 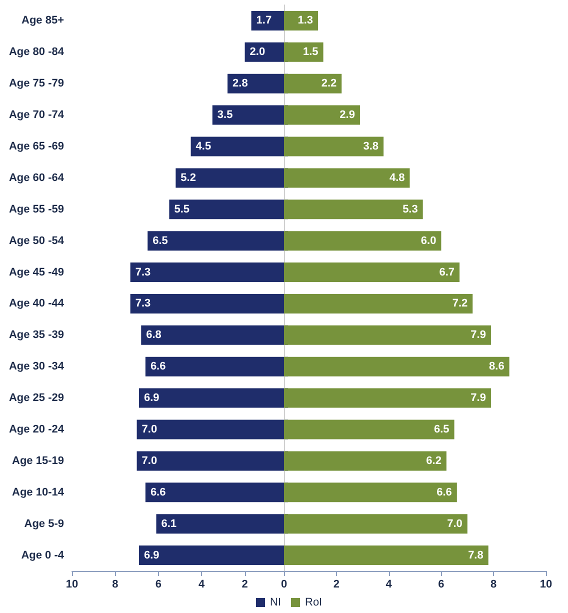 What do you see at coordinates (329, 84) in the screenshot?
I see `data-label: 2.2` at bounding box center [329, 84].